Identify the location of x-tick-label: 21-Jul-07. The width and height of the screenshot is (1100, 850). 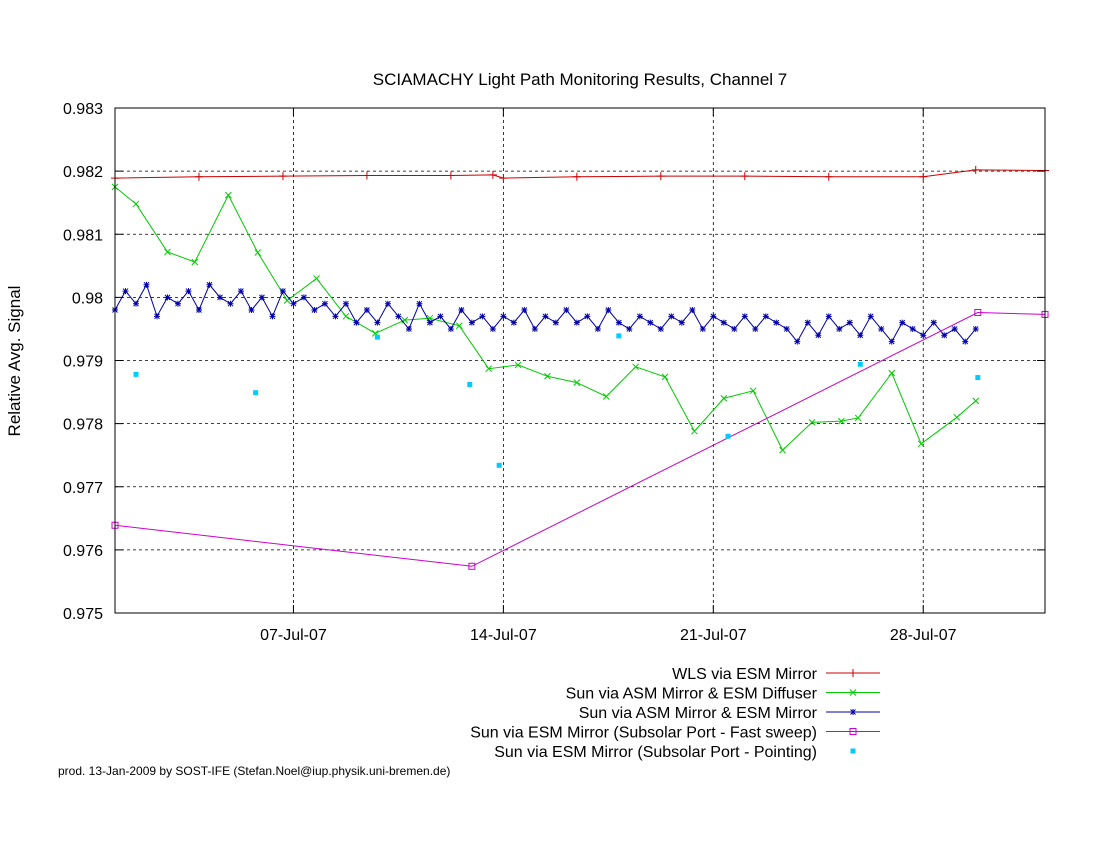
(713, 635).